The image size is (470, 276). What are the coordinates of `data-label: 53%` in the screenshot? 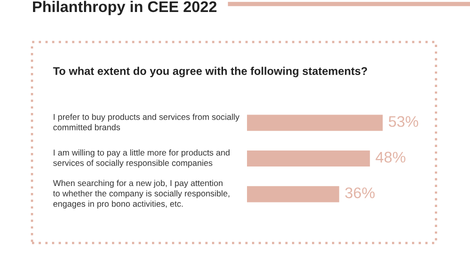 It's located at (403, 121).